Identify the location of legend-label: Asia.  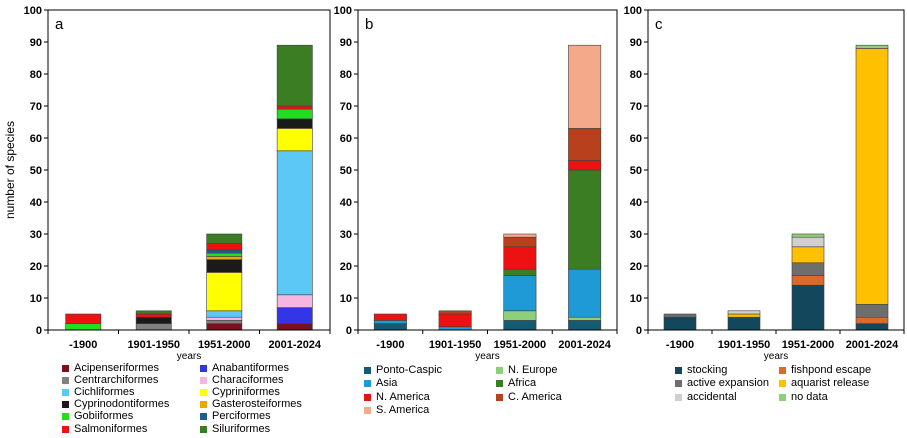
(387, 383).